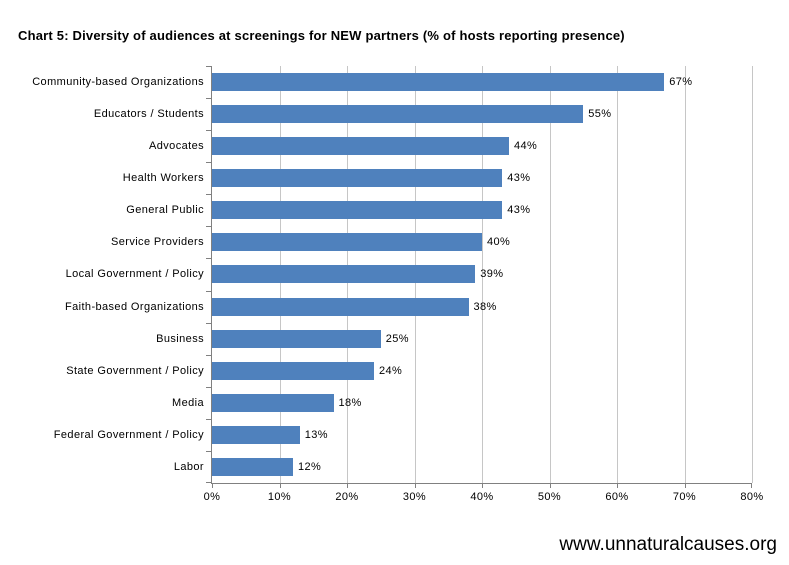 The height and width of the screenshot is (565, 789). What do you see at coordinates (462, 403) in the screenshot?
I see `bar-row: Media 18%` at bounding box center [462, 403].